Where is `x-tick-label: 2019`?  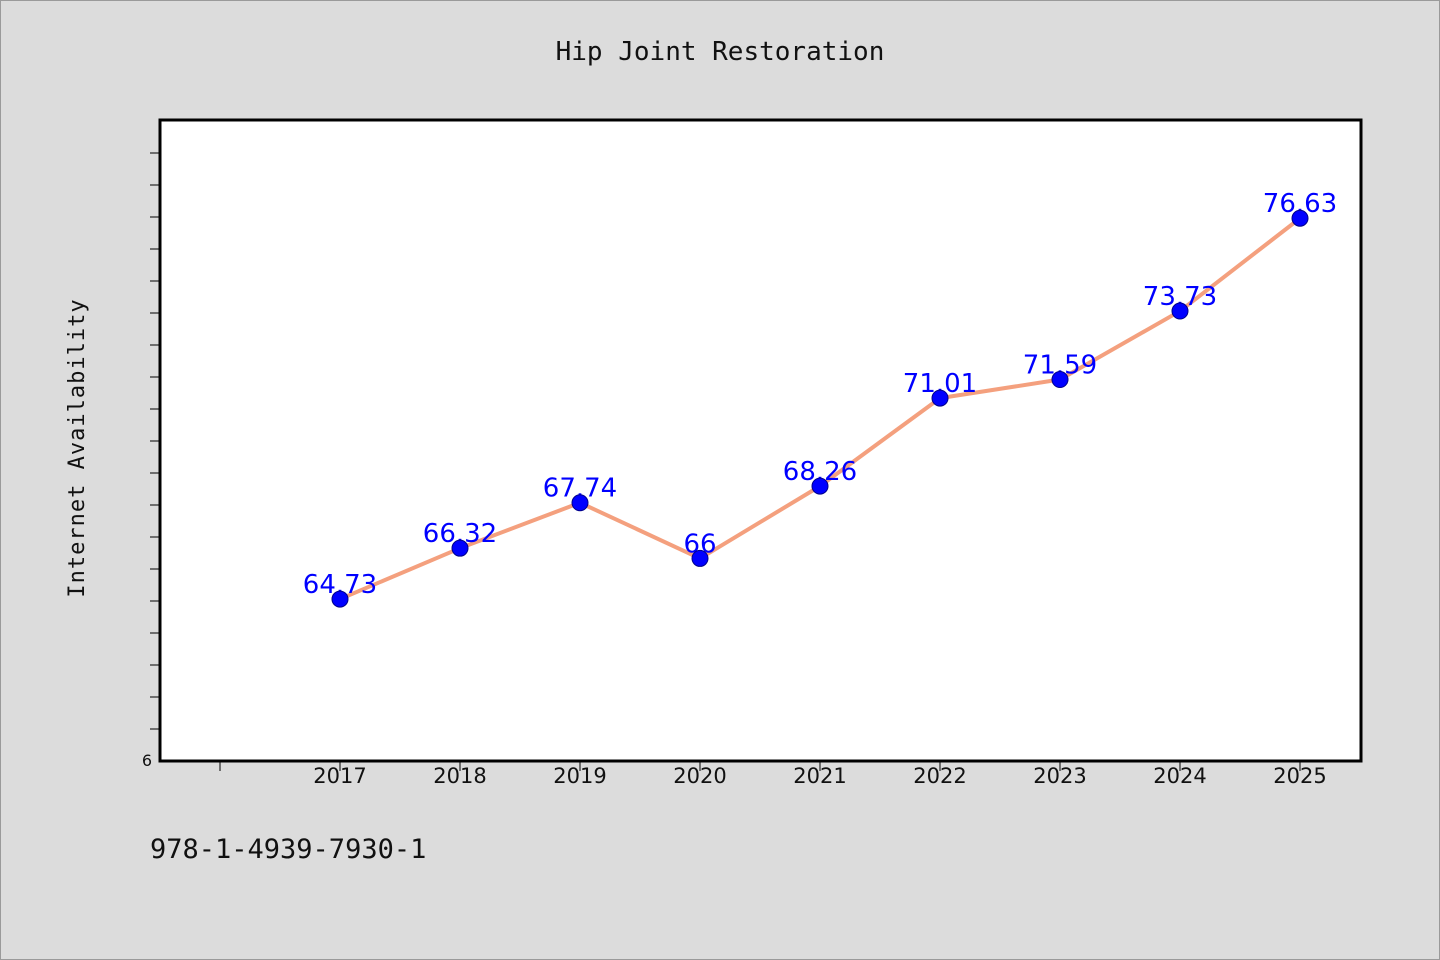
x-tick-label: 2019 is located at coordinates (579, 776).